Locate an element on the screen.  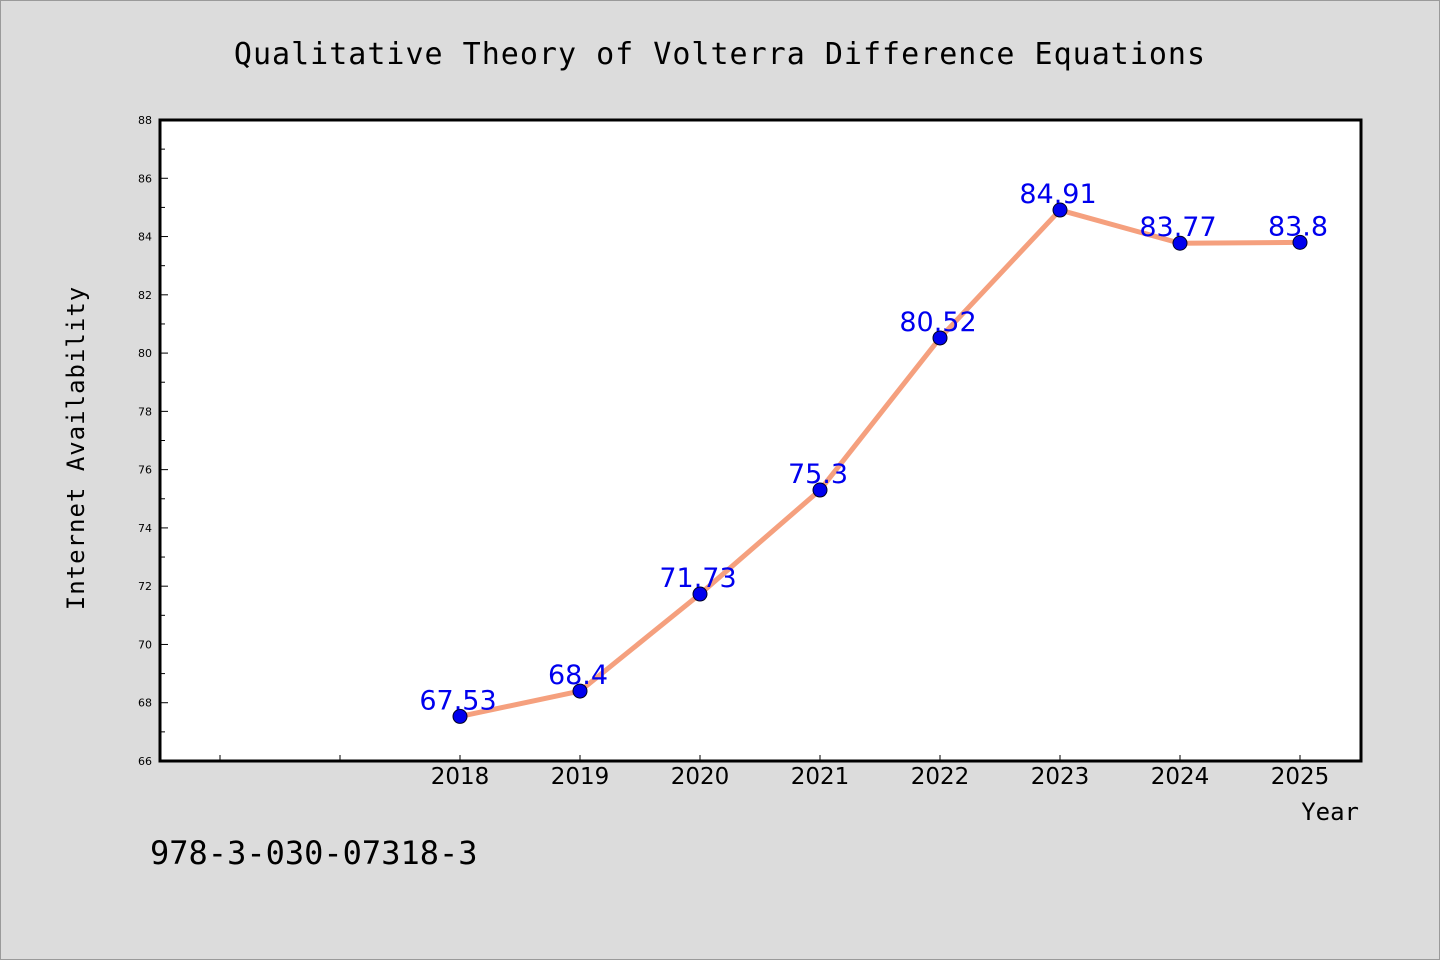
data-point-2023 is located at coordinates (1060, 210).